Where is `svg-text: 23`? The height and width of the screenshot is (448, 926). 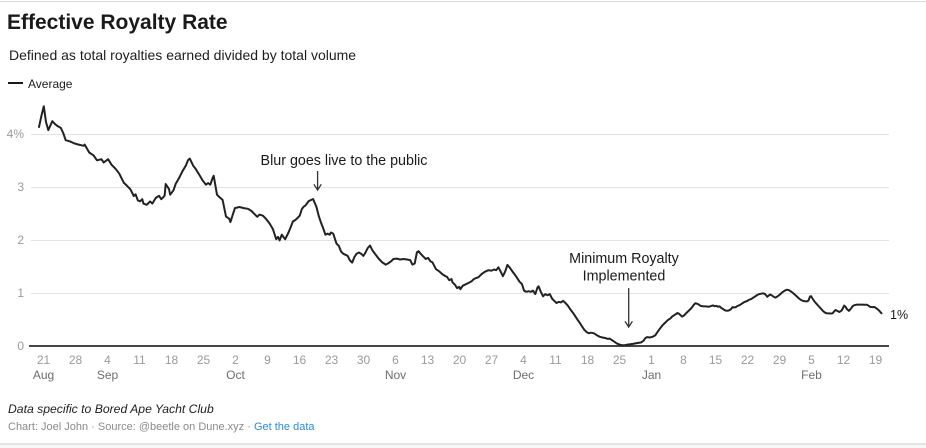 svg-text: 23 is located at coordinates (332, 360).